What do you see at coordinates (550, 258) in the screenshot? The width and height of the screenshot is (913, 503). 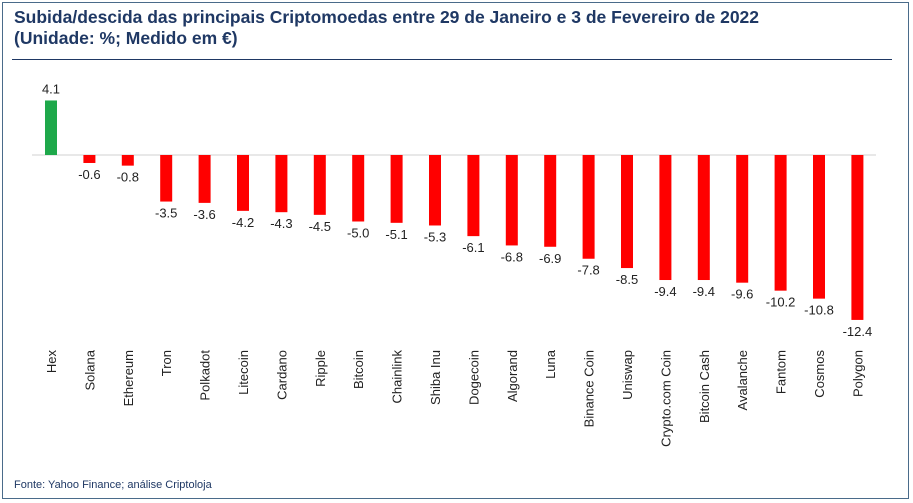 I see `data-label: -6.9` at bounding box center [550, 258].